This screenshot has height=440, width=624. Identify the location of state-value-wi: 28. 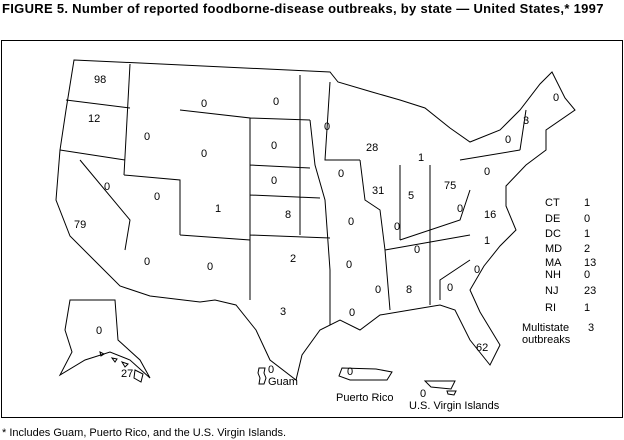
(372, 148).